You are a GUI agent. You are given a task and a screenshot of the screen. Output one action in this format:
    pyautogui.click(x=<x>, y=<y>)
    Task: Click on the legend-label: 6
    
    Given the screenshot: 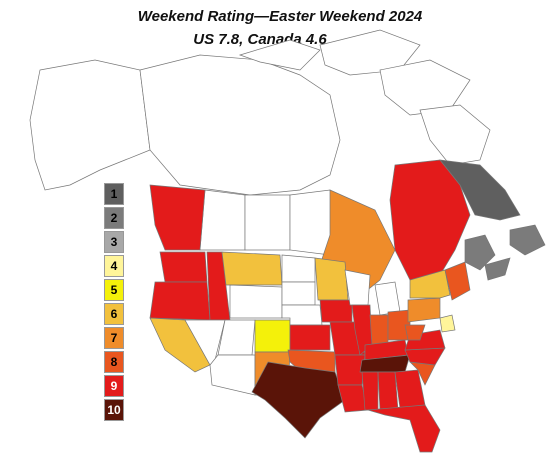 What is the action you would take?
    pyautogui.click(x=114, y=314)
    